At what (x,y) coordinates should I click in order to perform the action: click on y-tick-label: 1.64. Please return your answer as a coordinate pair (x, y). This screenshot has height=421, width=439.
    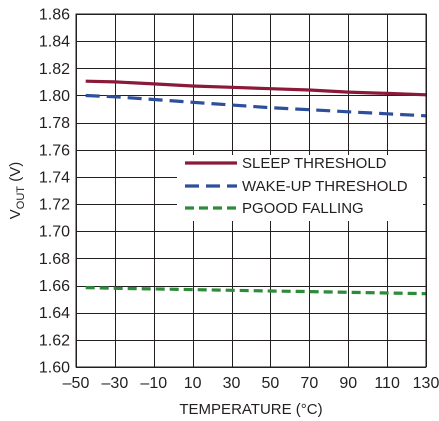
    Looking at the image, I should click on (54, 313).